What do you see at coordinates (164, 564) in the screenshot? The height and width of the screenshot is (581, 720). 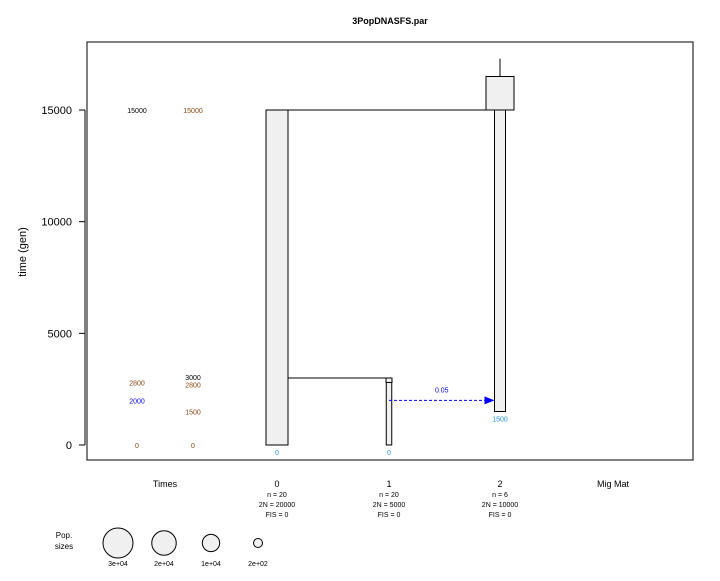 I see `legend-circle-label: 2e+04` at bounding box center [164, 564].